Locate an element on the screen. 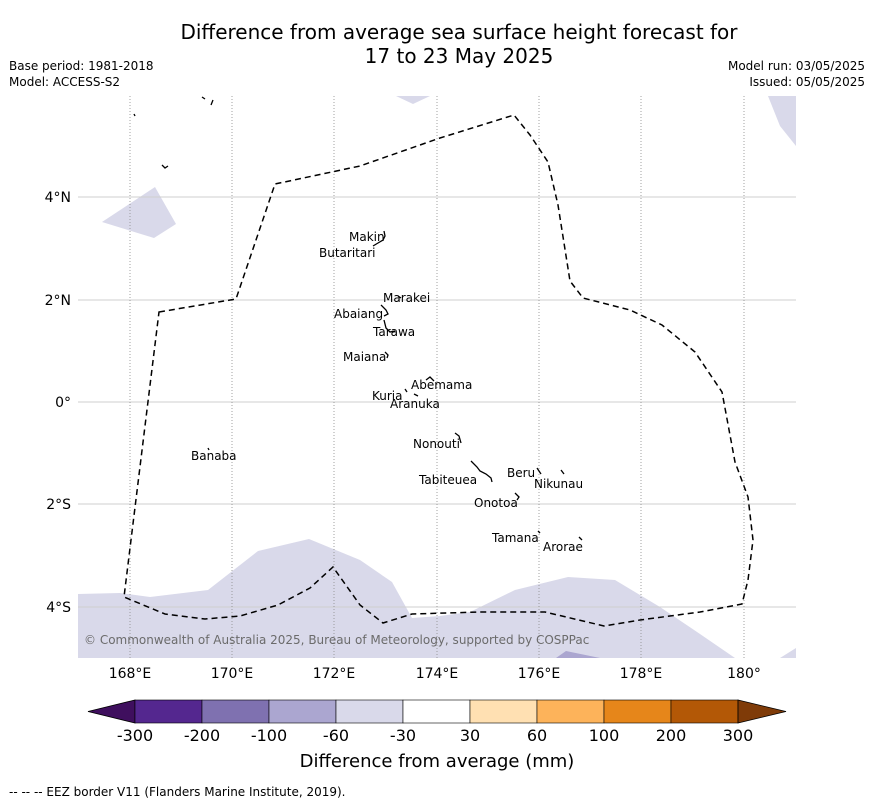  place-banaba: Banaba is located at coordinates (214, 456).